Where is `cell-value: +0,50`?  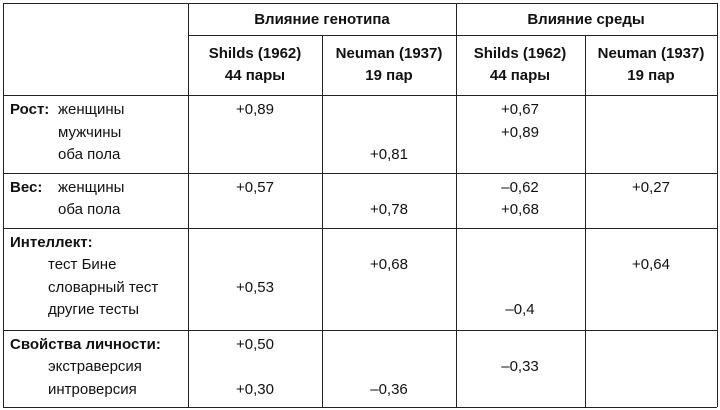 cell-value: +0,50 is located at coordinates (255, 344).